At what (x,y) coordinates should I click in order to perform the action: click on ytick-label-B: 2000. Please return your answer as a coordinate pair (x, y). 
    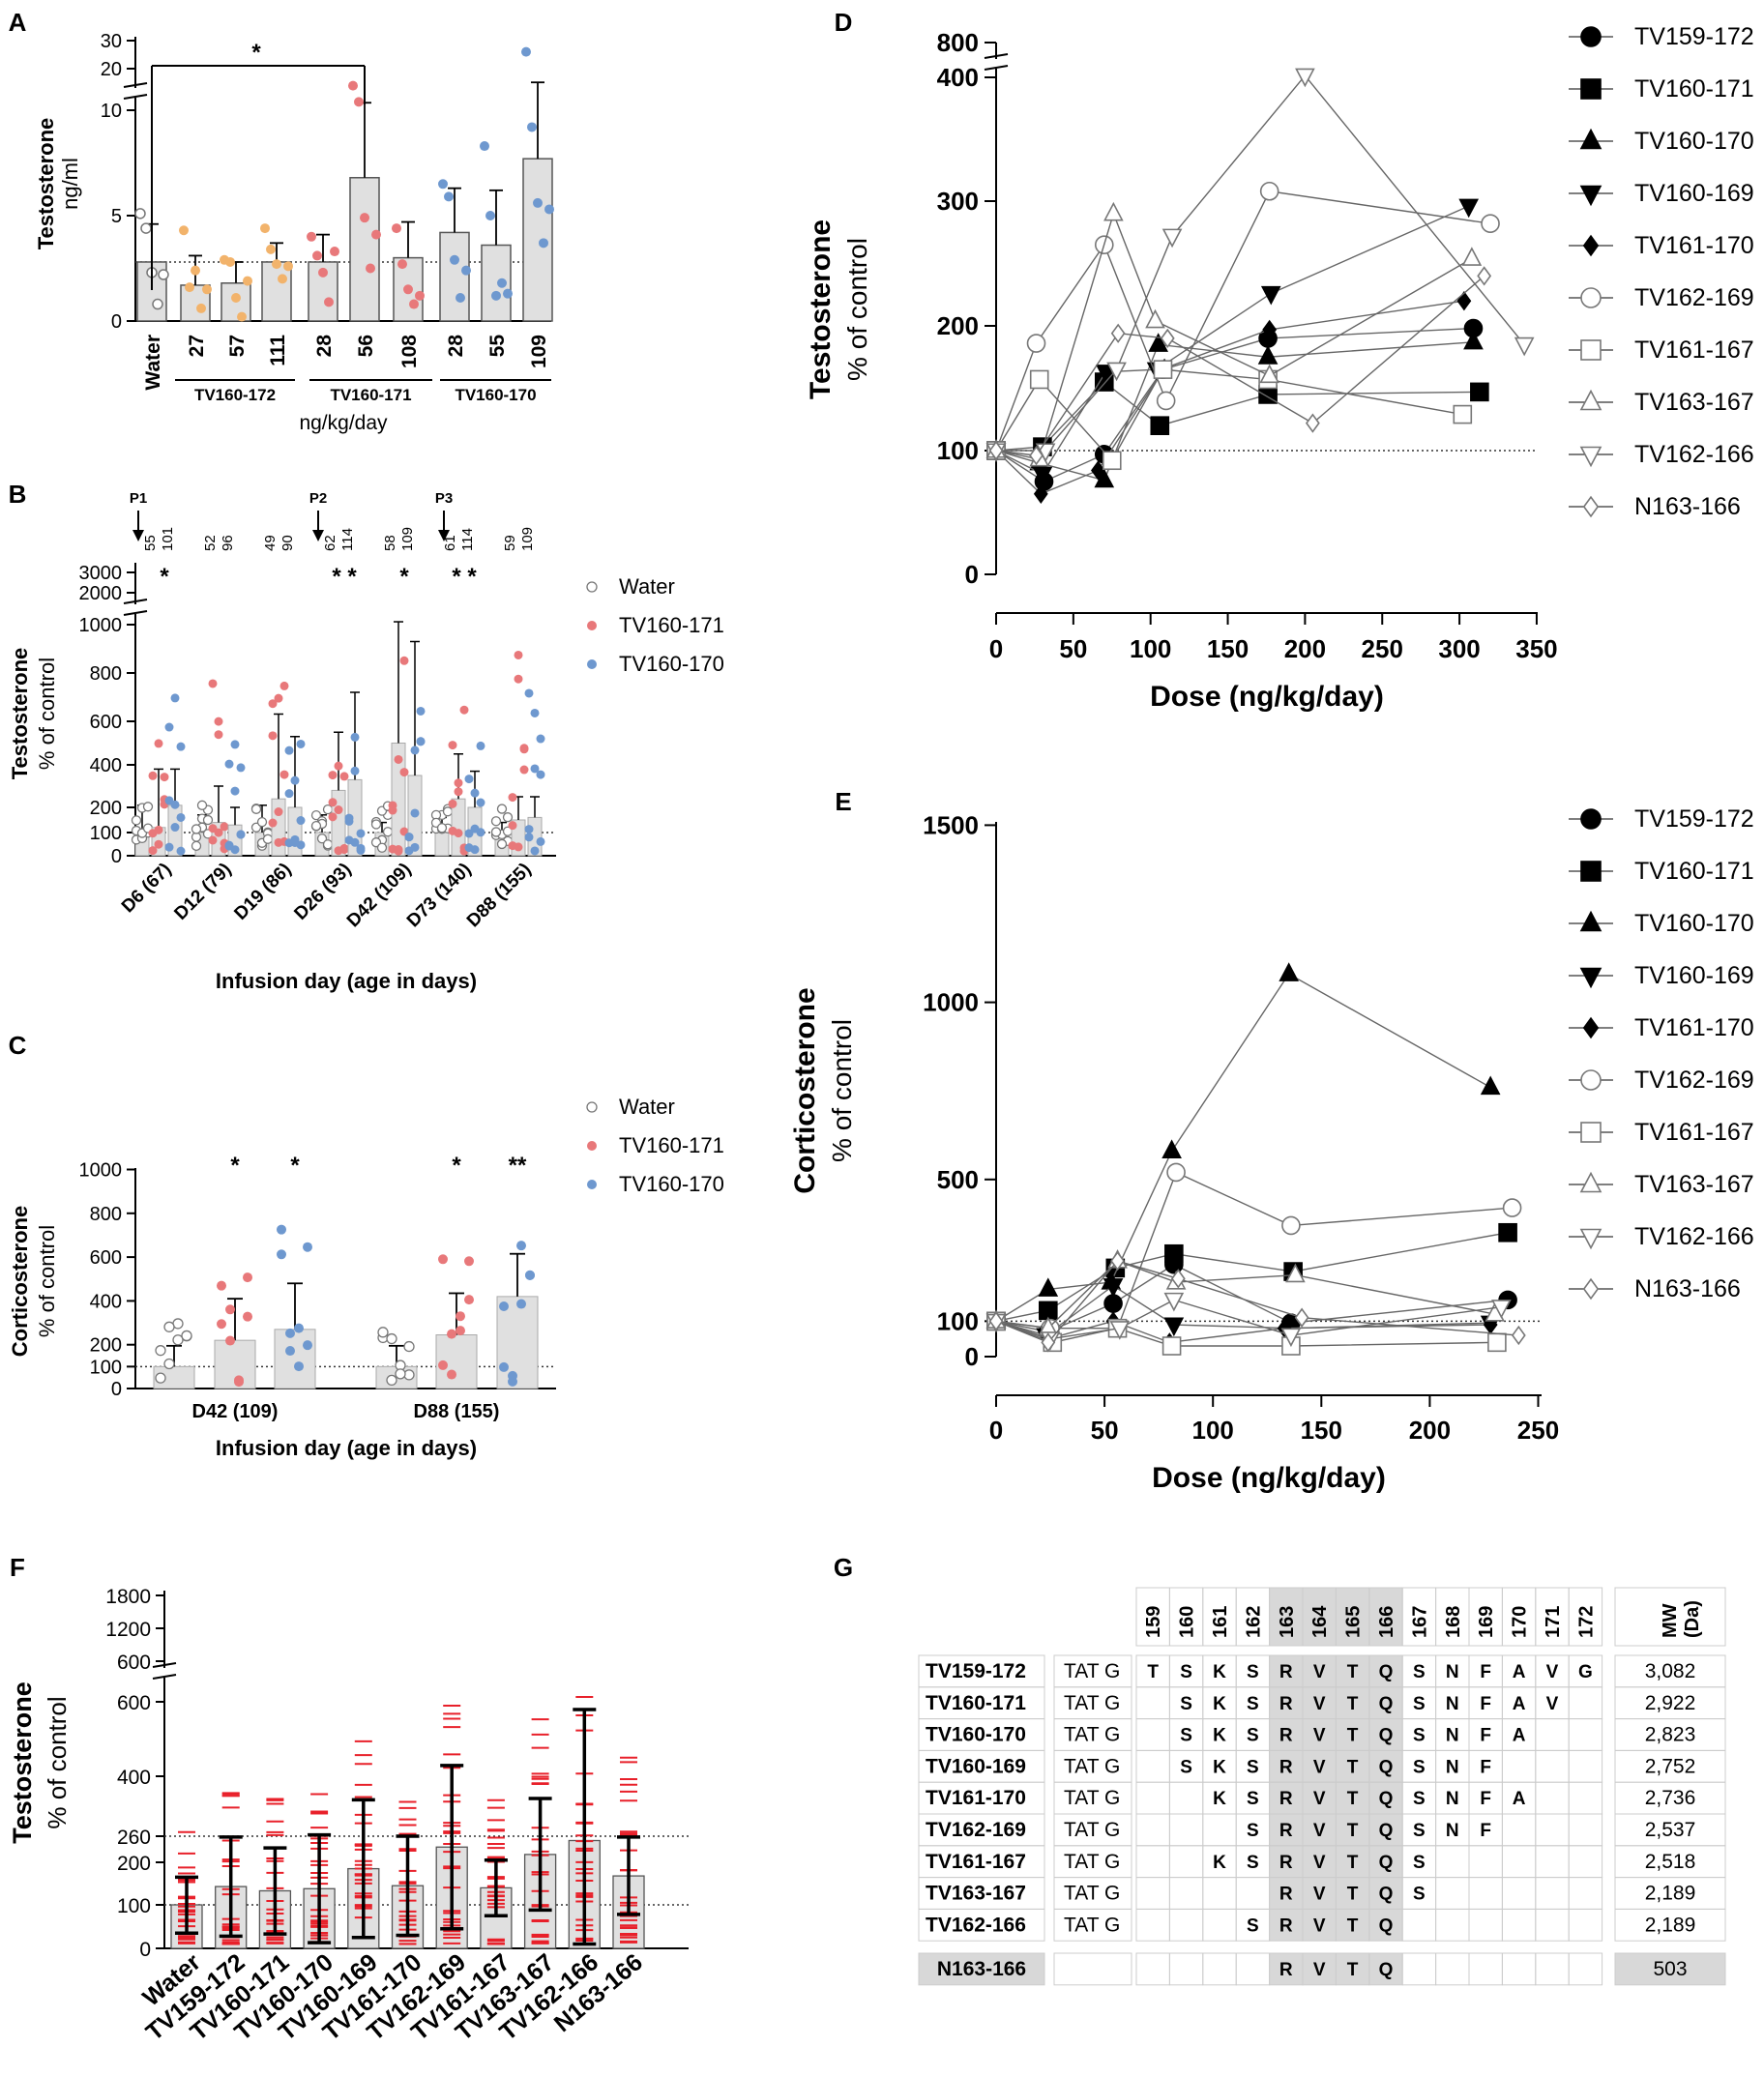
    Looking at the image, I should click on (101, 593).